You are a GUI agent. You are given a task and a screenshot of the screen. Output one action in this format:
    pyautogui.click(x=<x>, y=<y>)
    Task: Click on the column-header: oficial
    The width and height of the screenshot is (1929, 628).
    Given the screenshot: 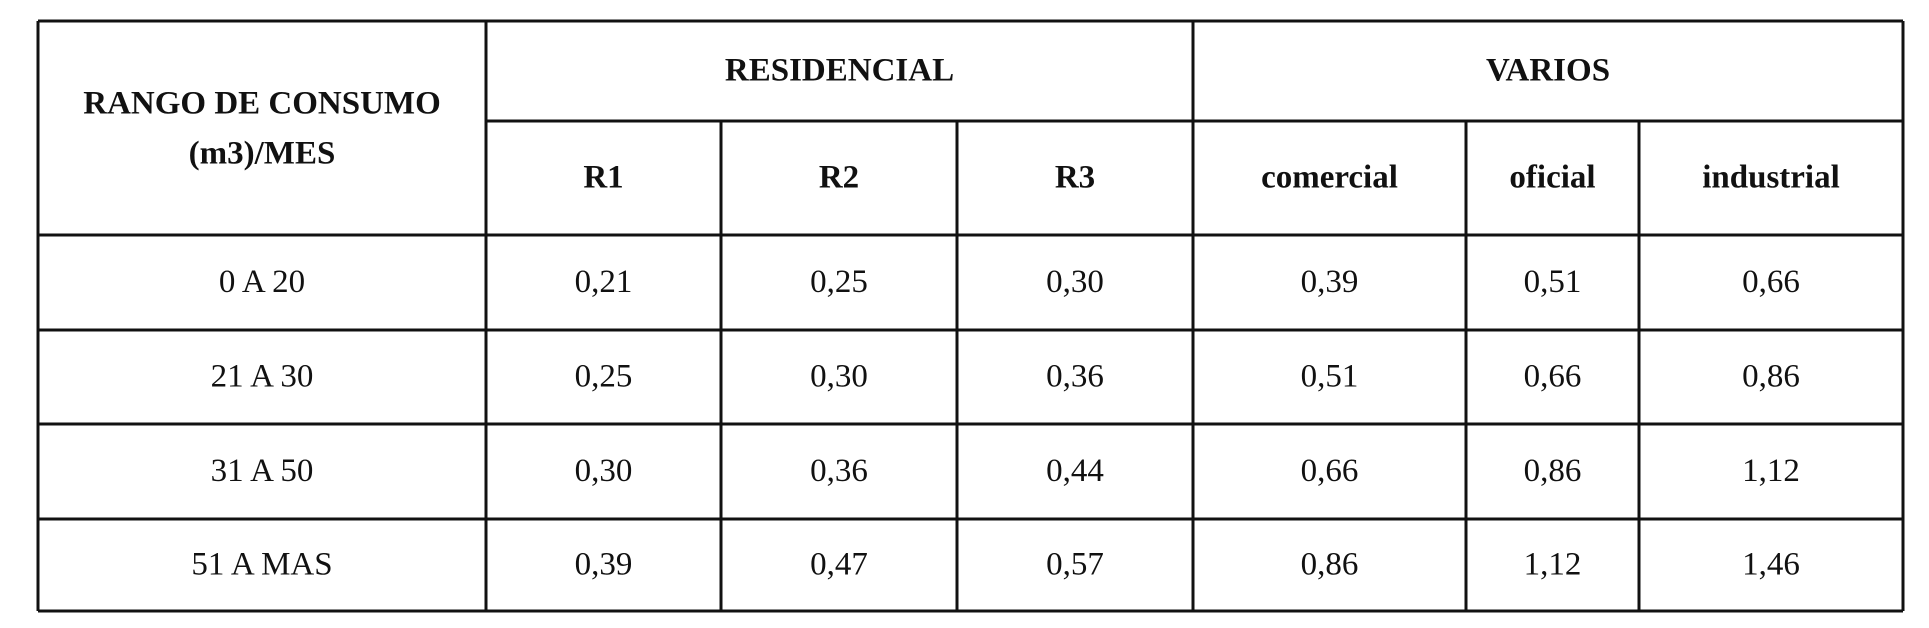 What is the action you would take?
    pyautogui.click(x=1552, y=178)
    